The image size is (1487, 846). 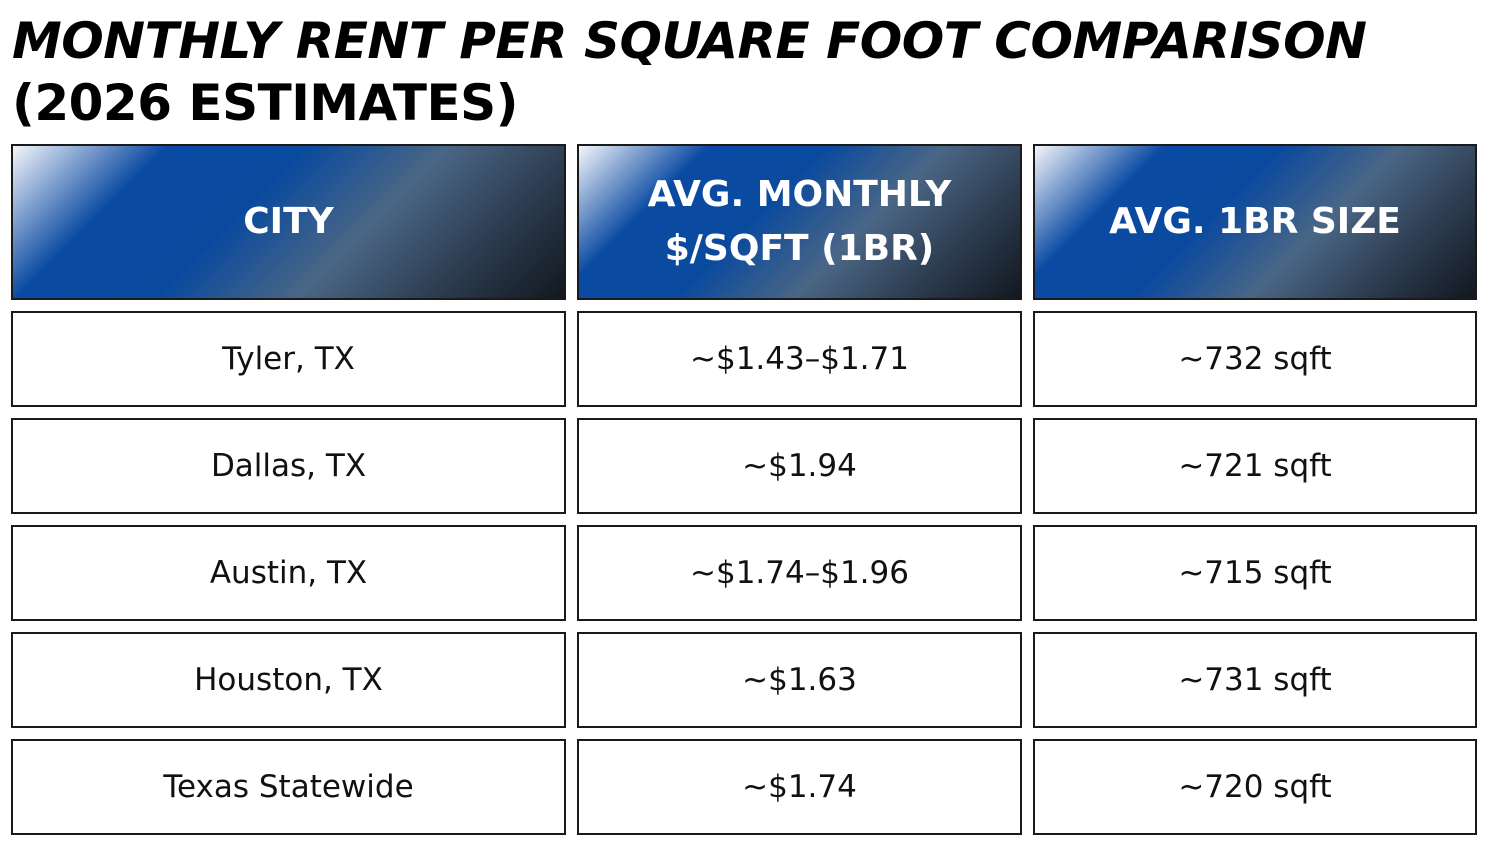 I want to click on cell-price-per-sqft: ~$1.43–$1.71, so click(x=799, y=359).